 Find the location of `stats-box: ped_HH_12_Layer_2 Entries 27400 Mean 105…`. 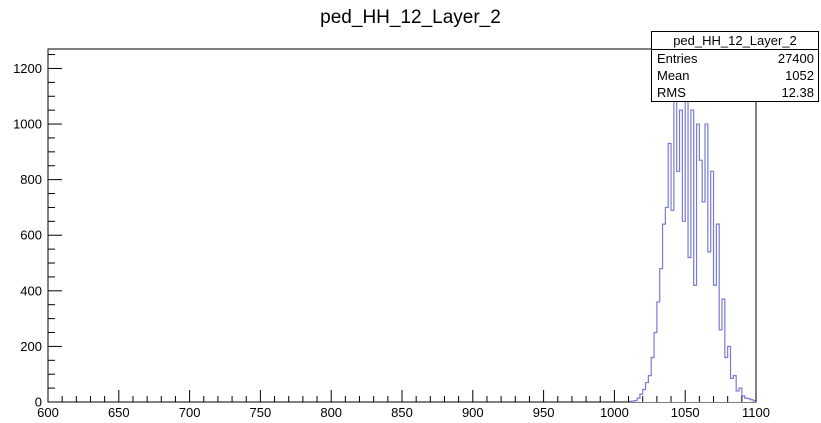

stats-box: ped_HH_12_Layer_2 Entries 27400 Mean 105… is located at coordinates (735, 66).